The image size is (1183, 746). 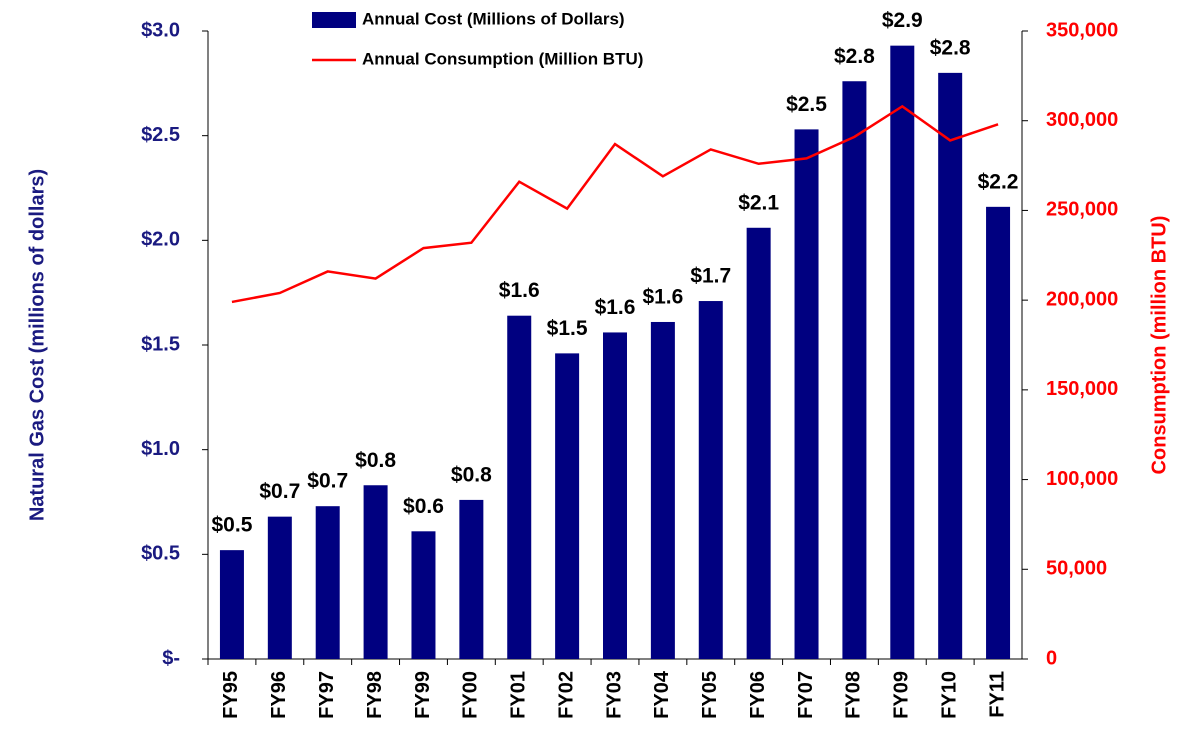 I want to click on x-tick-label: FY00, so click(x=471, y=695).